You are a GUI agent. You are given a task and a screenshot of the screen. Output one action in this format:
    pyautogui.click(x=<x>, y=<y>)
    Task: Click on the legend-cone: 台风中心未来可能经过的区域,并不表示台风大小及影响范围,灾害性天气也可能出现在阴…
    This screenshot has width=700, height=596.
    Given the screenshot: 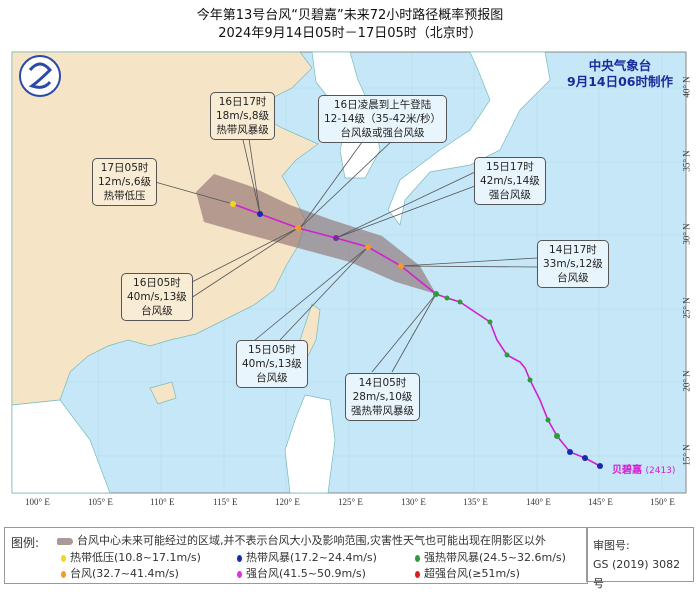 What is the action you would take?
    pyautogui.click(x=301, y=540)
    